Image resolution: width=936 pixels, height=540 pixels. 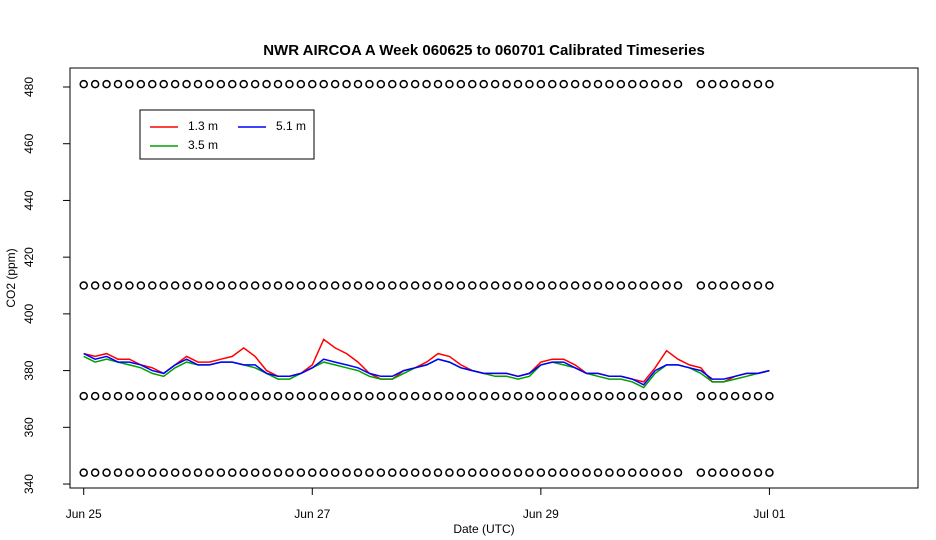 What do you see at coordinates (29, 143) in the screenshot?
I see `y-tick-label: 460` at bounding box center [29, 143].